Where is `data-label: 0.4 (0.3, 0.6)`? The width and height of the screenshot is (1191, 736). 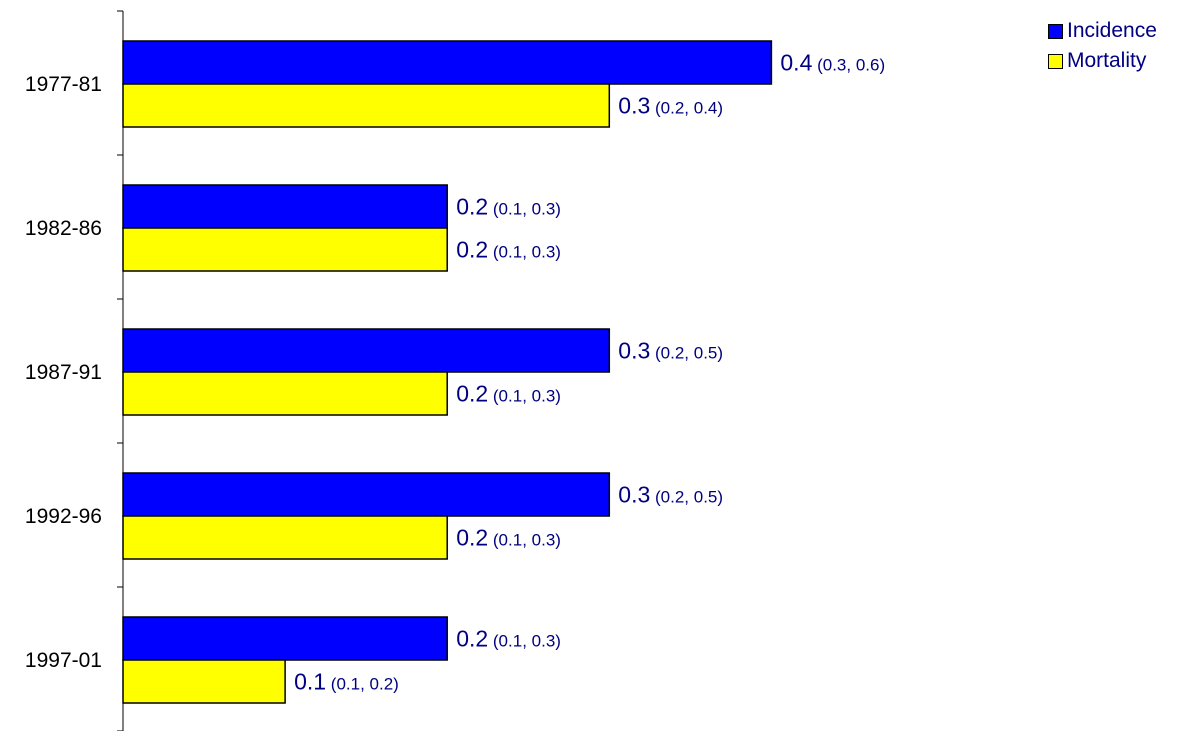 data-label: 0.4 (0.3, 0.6) is located at coordinates (832, 63).